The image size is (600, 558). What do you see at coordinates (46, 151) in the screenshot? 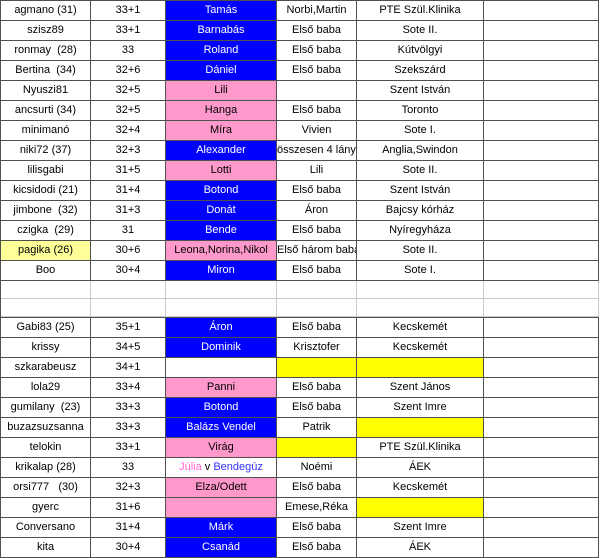
I see `cell-username: niki72 (37)` at bounding box center [46, 151].